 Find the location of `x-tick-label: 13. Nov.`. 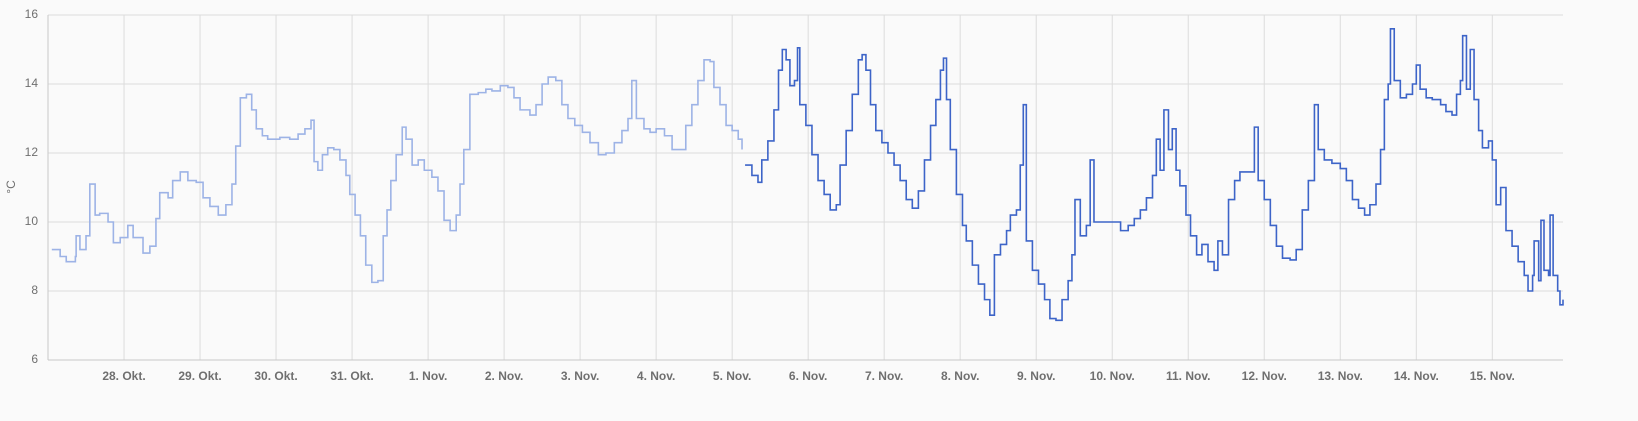

x-tick-label: 13. Nov. is located at coordinates (1340, 376).